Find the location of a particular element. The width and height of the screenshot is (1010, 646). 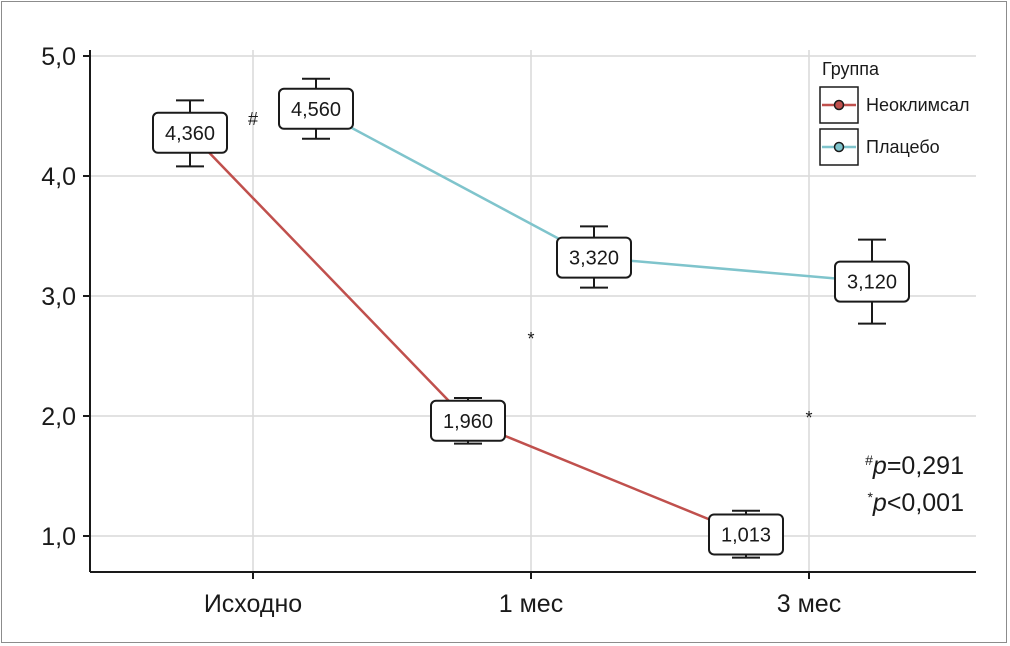

data-label: 1,960 is located at coordinates (468, 420).